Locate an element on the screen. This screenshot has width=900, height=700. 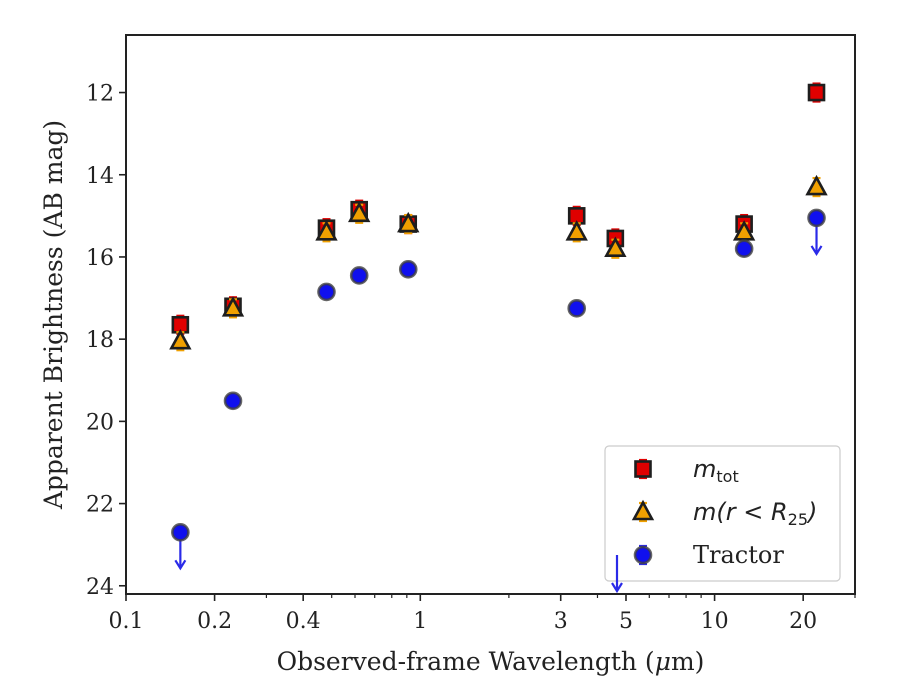
legend-item: m(r < R25) is located at coordinates (724, 513).